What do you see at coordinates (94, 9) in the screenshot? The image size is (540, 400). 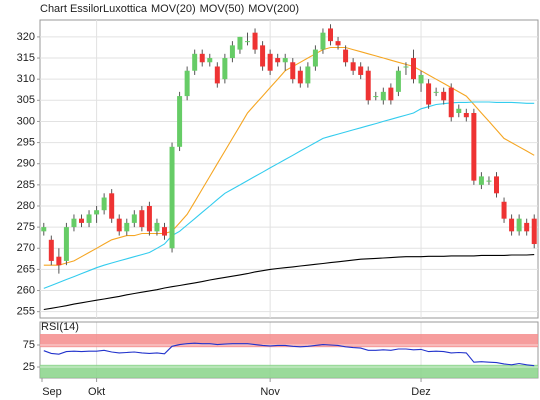 I see `chart-title: Chart EssilorLuxottica` at bounding box center [94, 9].